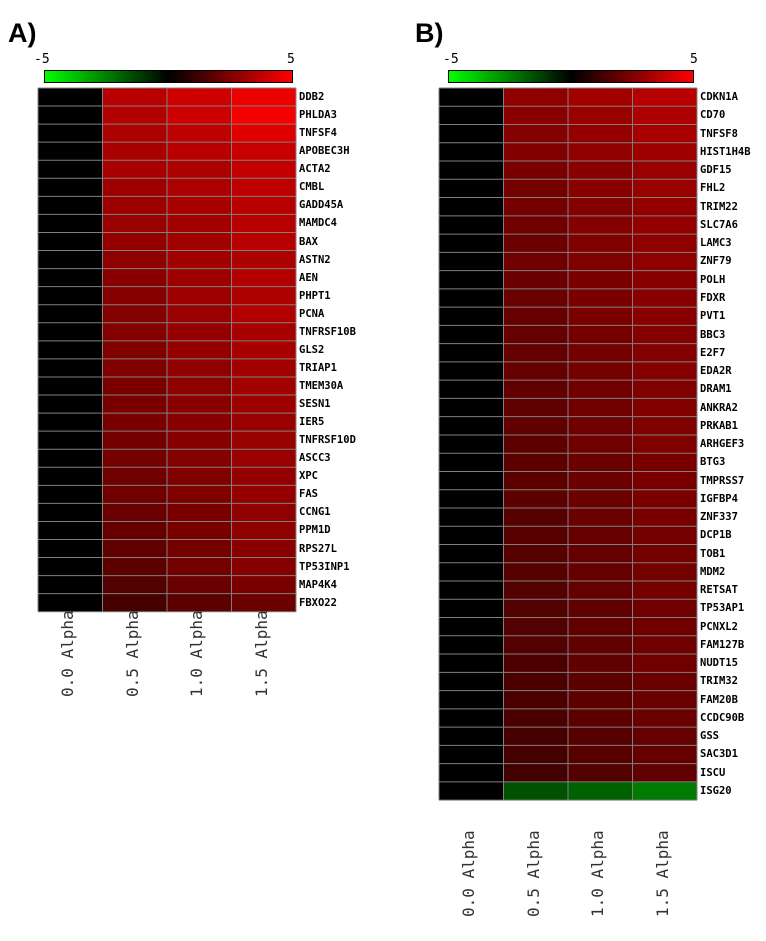  Describe the element at coordinates (263, 530) in the screenshot. I see `panel-a-cell-ppm1d-col3` at that location.